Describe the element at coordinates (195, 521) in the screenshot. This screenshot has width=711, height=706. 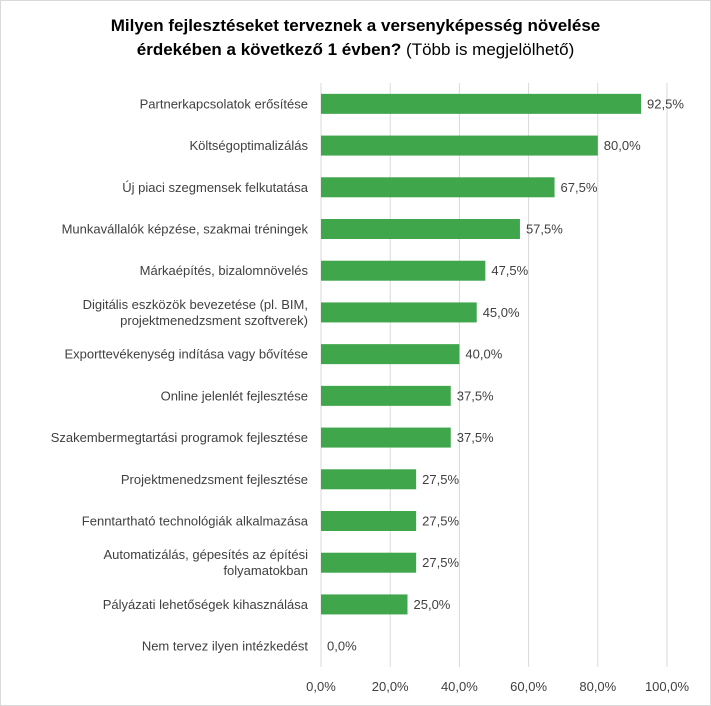
I see `category-label: Fenntartható technológiák alkalmazása` at that location.